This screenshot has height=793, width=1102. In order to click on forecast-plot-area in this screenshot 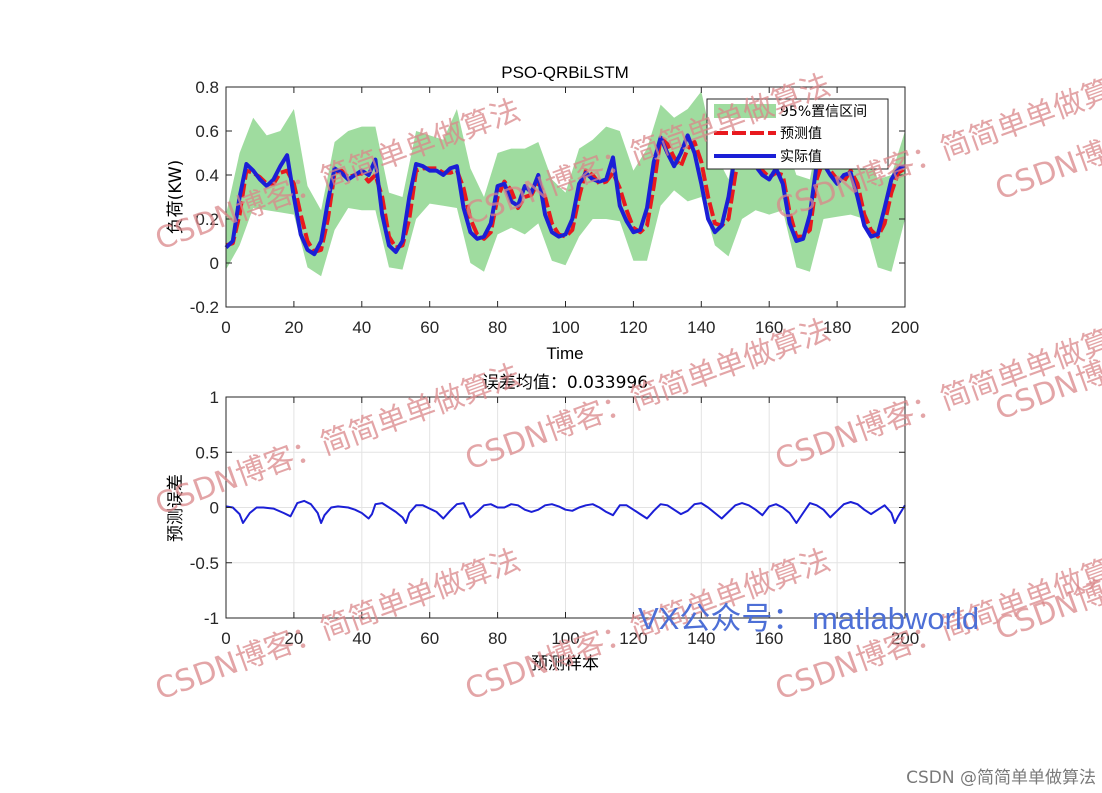, I will do `click(565, 184)`.